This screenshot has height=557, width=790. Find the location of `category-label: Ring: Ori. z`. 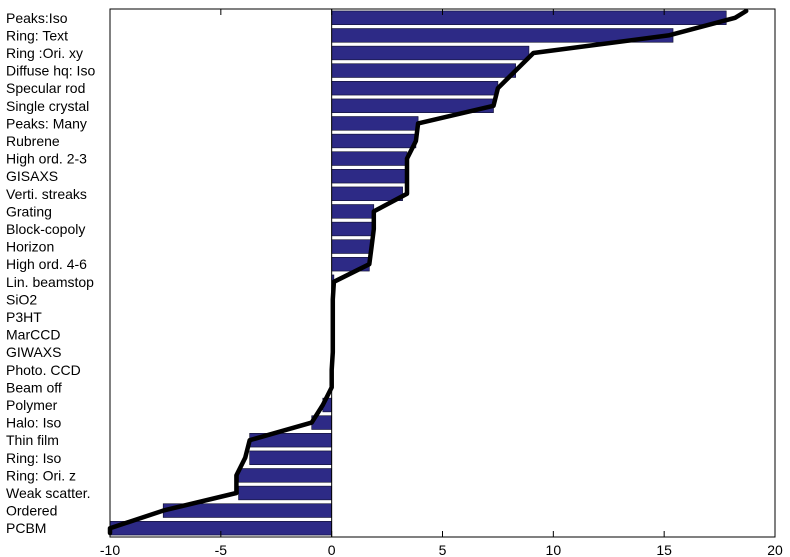

category-label: Ring: Ori. z is located at coordinates (41, 475).